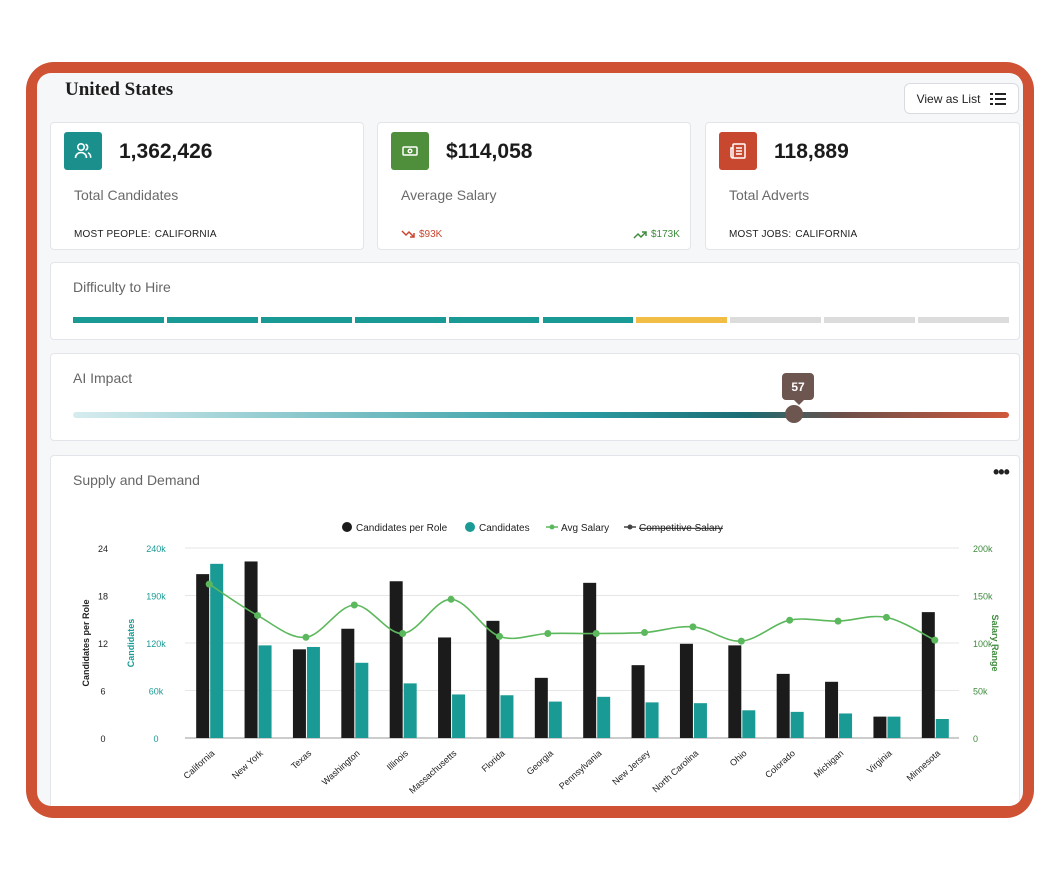 The image size is (1060, 880). I want to click on y-right-tick-label: 100k, so click(983, 644).